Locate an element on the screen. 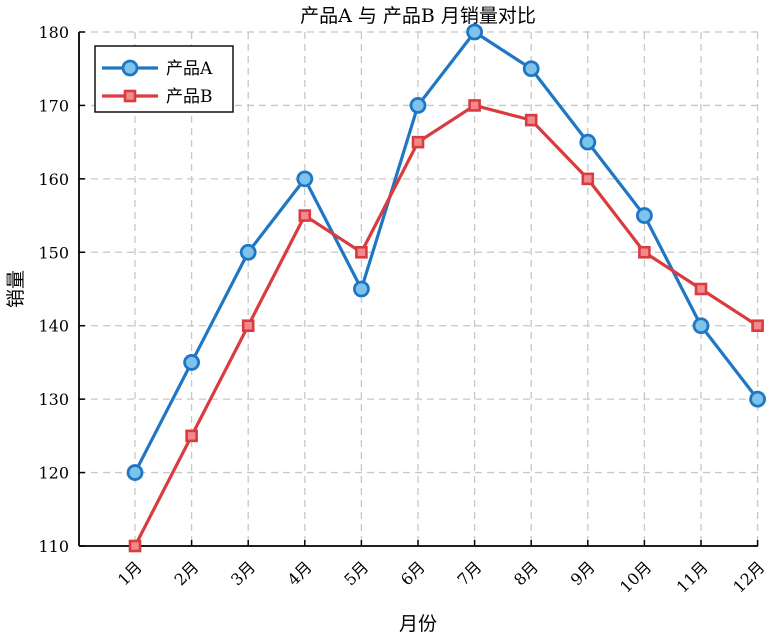 The height and width of the screenshot is (638, 771). legend: 产品A 产品B is located at coordinates (164, 79).